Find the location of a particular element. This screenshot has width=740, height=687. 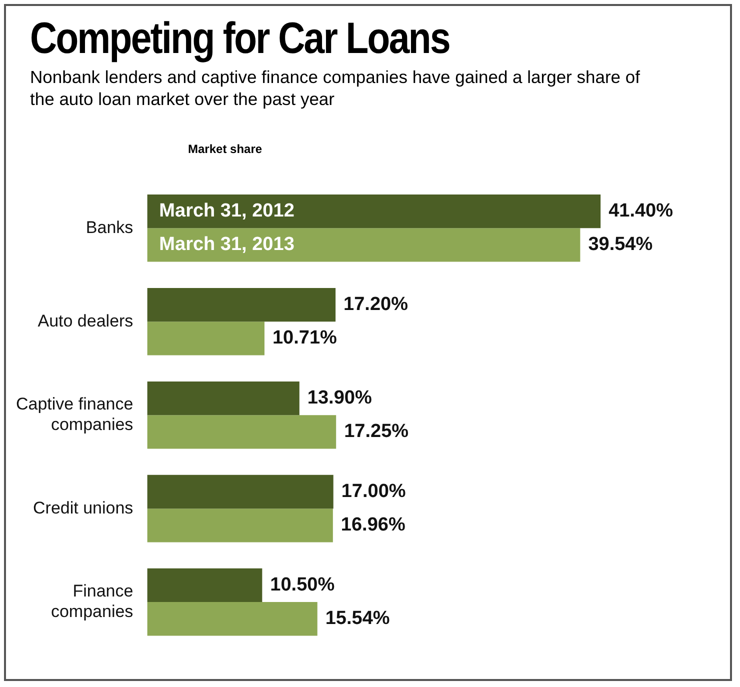

data-label: 39.54% is located at coordinates (620, 245).